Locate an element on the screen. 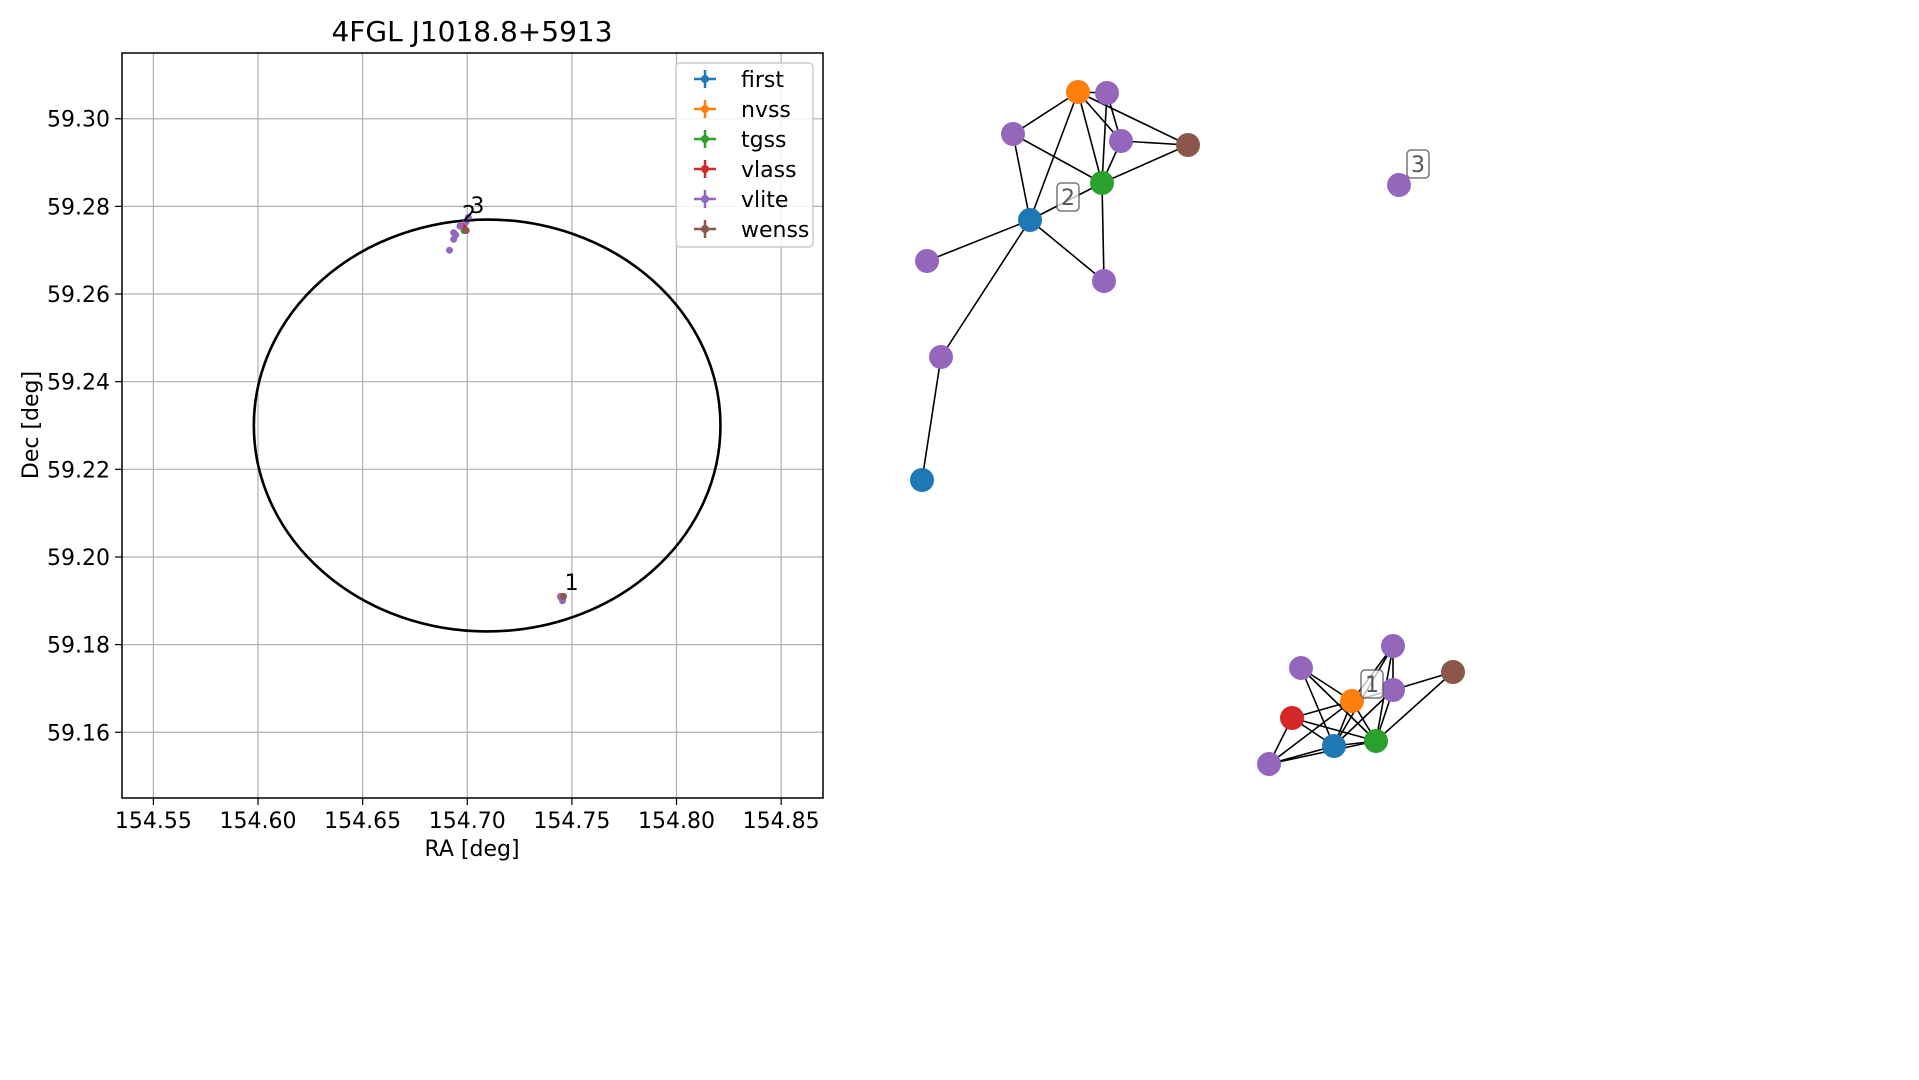 This screenshot has height=1080, width=1919. y-axis-label: Dec [deg] is located at coordinates (31, 425).